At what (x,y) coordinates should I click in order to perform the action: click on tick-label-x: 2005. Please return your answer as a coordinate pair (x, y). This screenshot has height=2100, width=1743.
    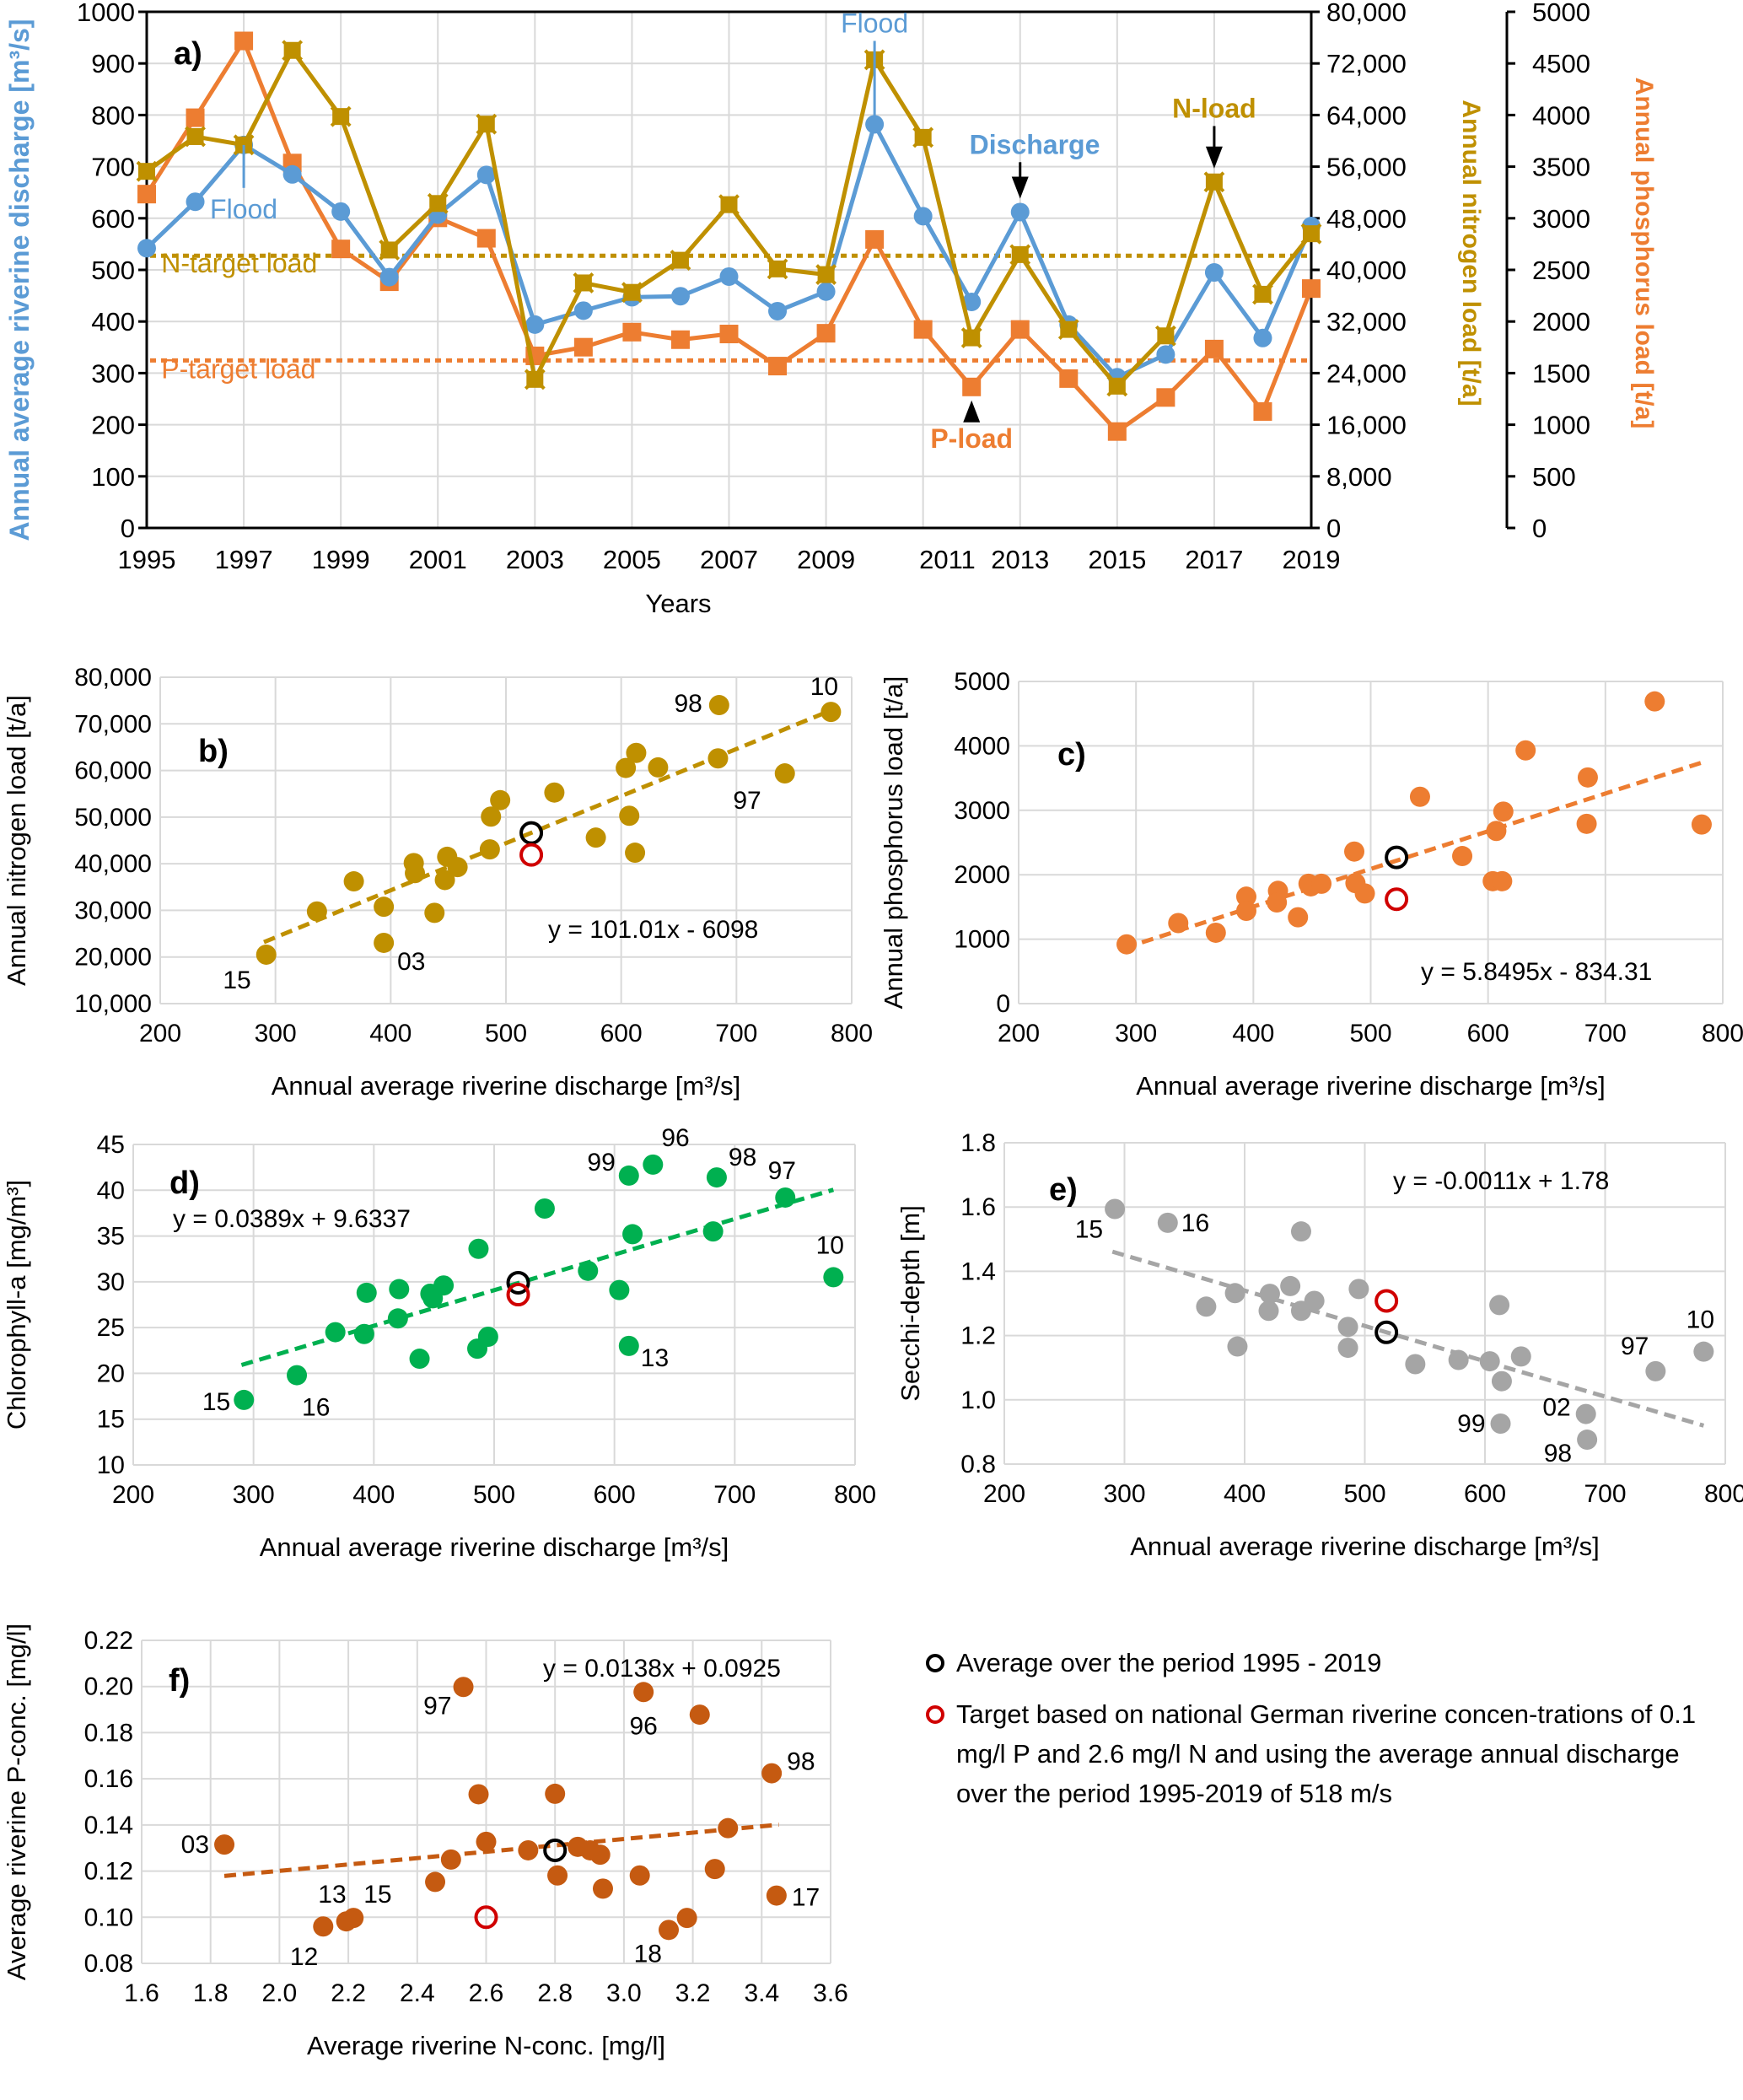
    Looking at the image, I should click on (632, 559).